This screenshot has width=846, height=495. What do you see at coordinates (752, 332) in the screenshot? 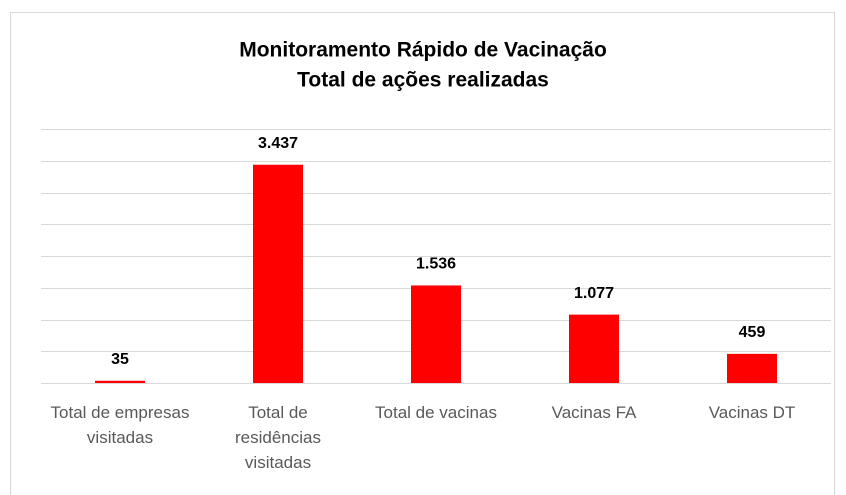
I see `data-label: 459` at bounding box center [752, 332].